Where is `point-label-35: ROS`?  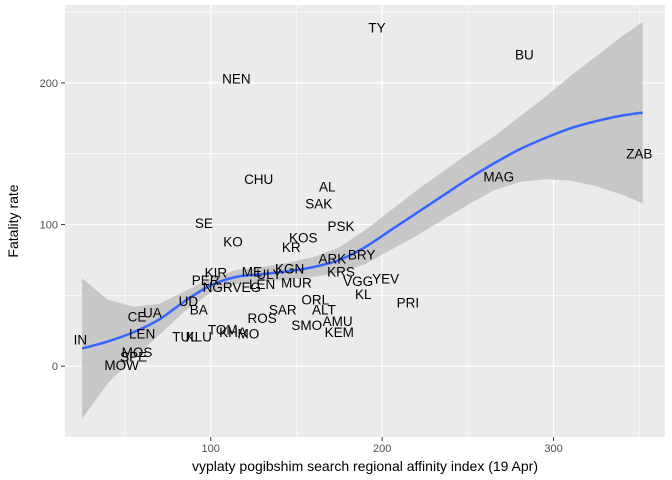 point-label-35: ROS is located at coordinates (261, 318).